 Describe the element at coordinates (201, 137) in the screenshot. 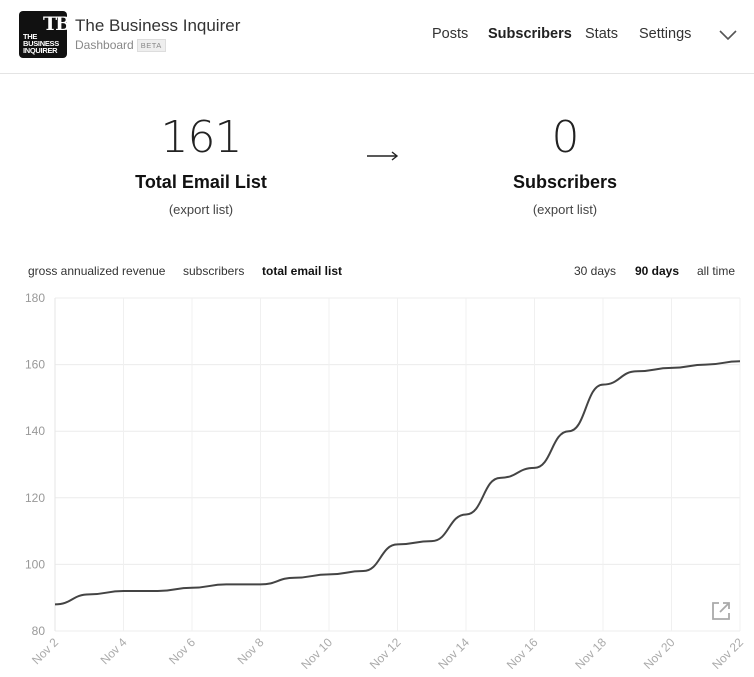

I see `email-list-count: 161` at that location.